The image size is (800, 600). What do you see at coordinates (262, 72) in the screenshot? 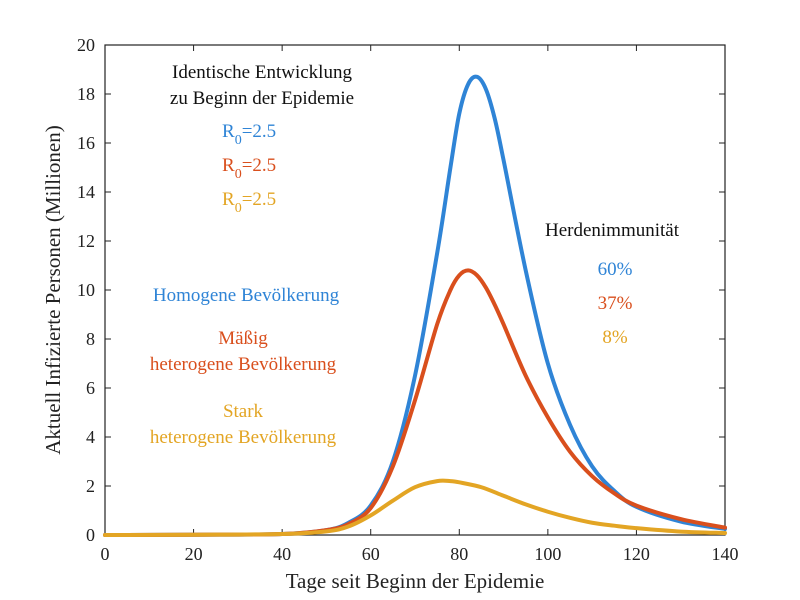
I see `annotation-title-line1: Identische Entwicklung` at bounding box center [262, 72].